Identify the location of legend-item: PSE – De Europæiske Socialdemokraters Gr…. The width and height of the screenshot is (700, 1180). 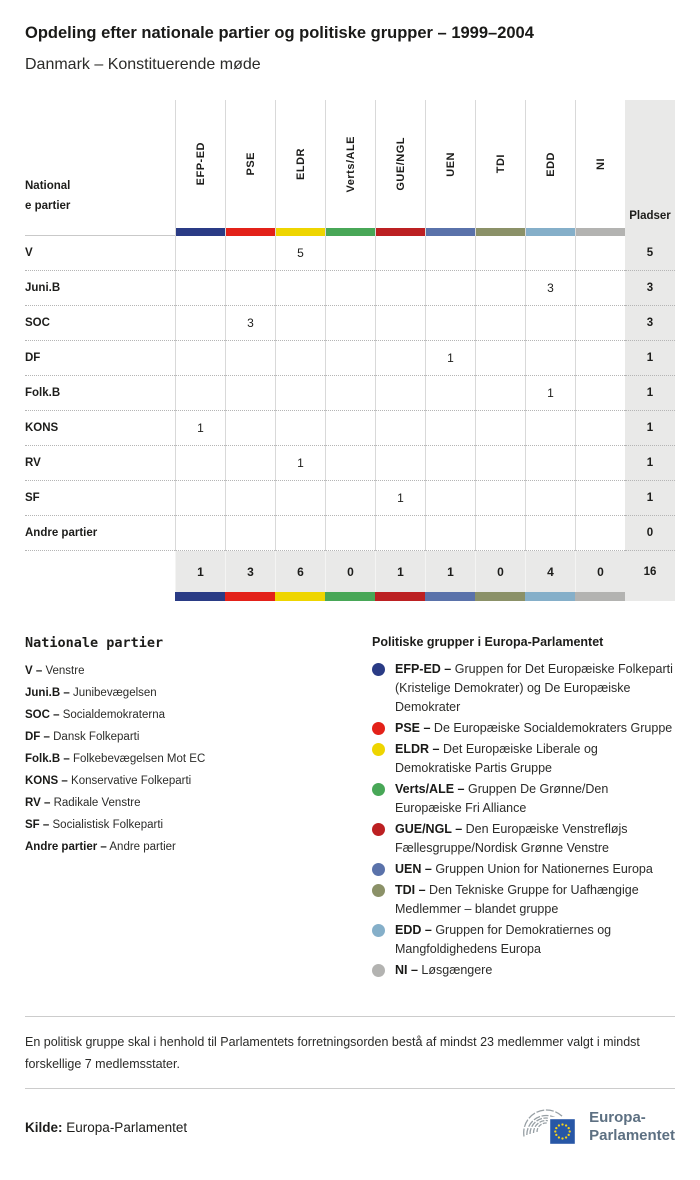
(523, 728).